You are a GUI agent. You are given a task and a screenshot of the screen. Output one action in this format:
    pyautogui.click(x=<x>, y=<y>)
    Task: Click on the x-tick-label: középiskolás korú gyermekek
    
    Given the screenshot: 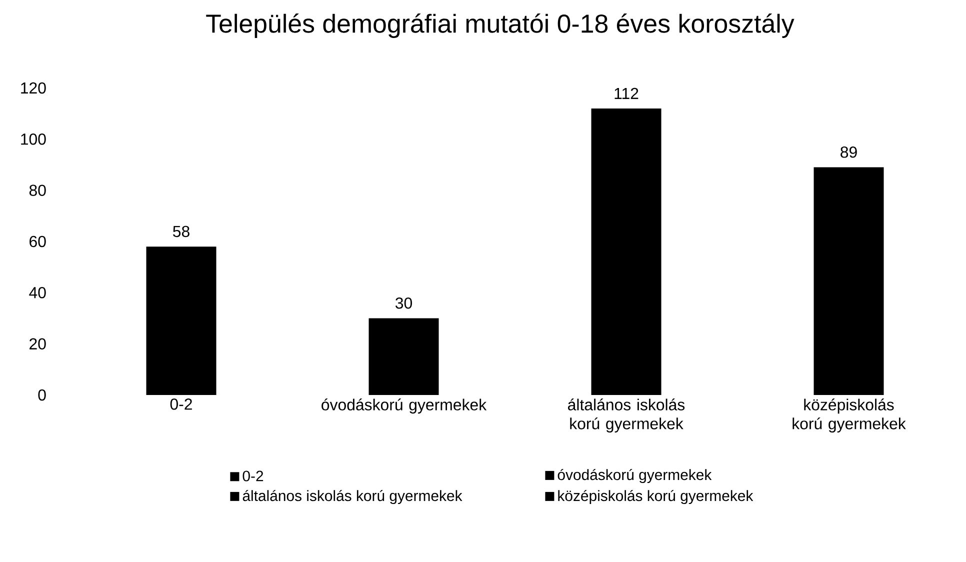 What is the action you would take?
    pyautogui.click(x=849, y=415)
    